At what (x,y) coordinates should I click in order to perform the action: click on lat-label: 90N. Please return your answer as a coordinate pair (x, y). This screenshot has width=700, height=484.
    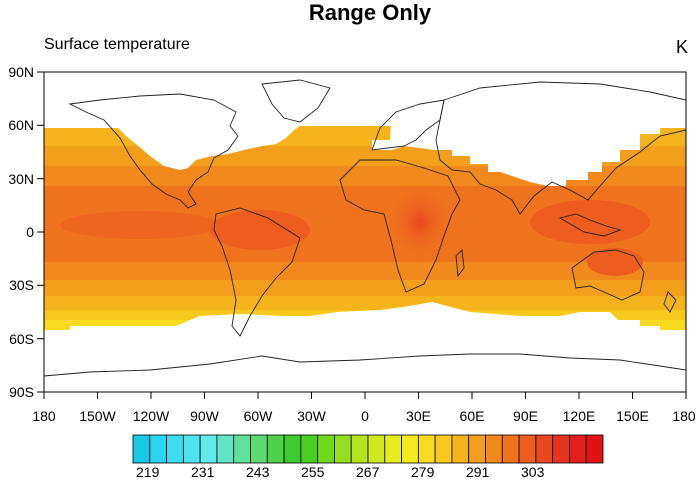
    Looking at the image, I should click on (21, 72).